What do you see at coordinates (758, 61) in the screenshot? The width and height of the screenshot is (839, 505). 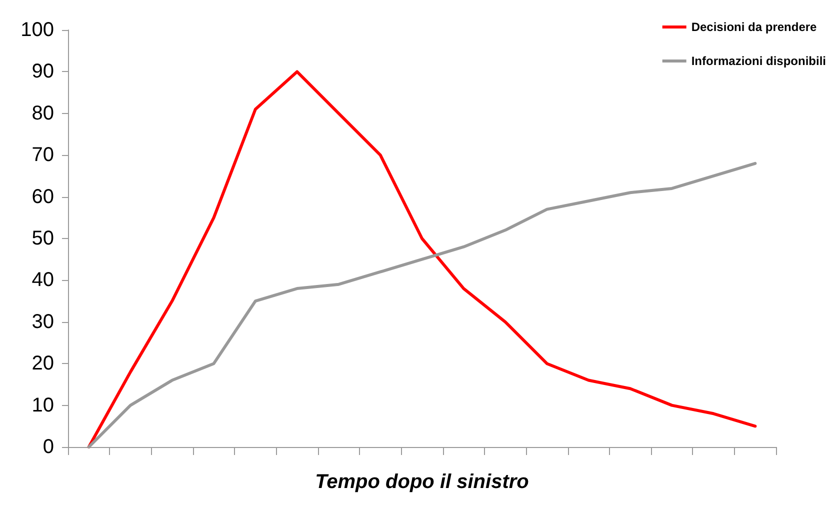 I see `legend-label: Informazioni disponibili` at bounding box center [758, 61].